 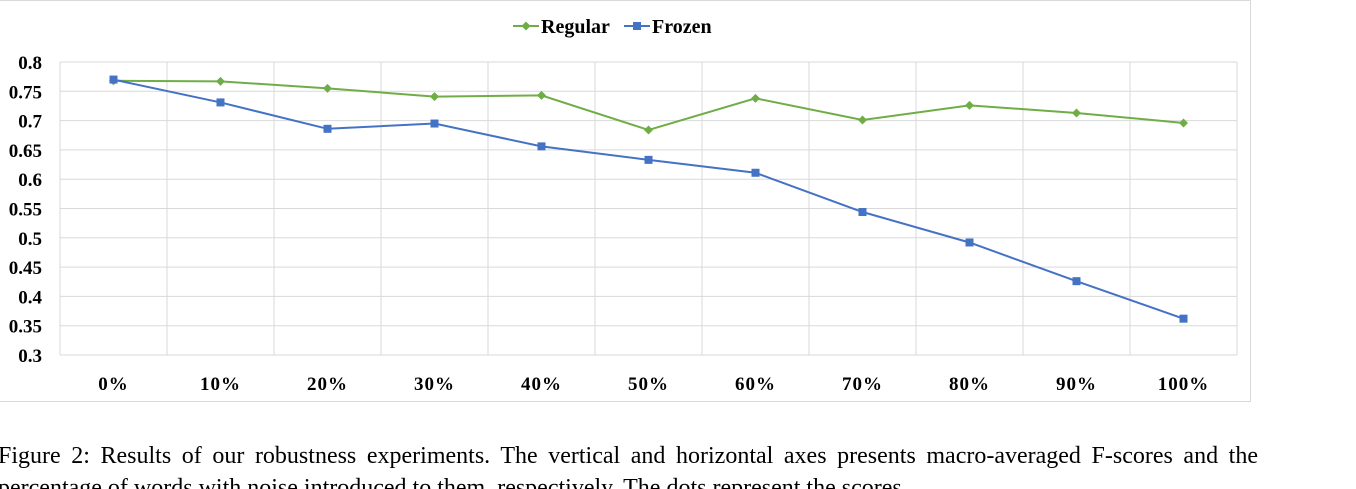 What do you see at coordinates (113, 384) in the screenshot?
I see `x-tick-label: 0%` at bounding box center [113, 384].